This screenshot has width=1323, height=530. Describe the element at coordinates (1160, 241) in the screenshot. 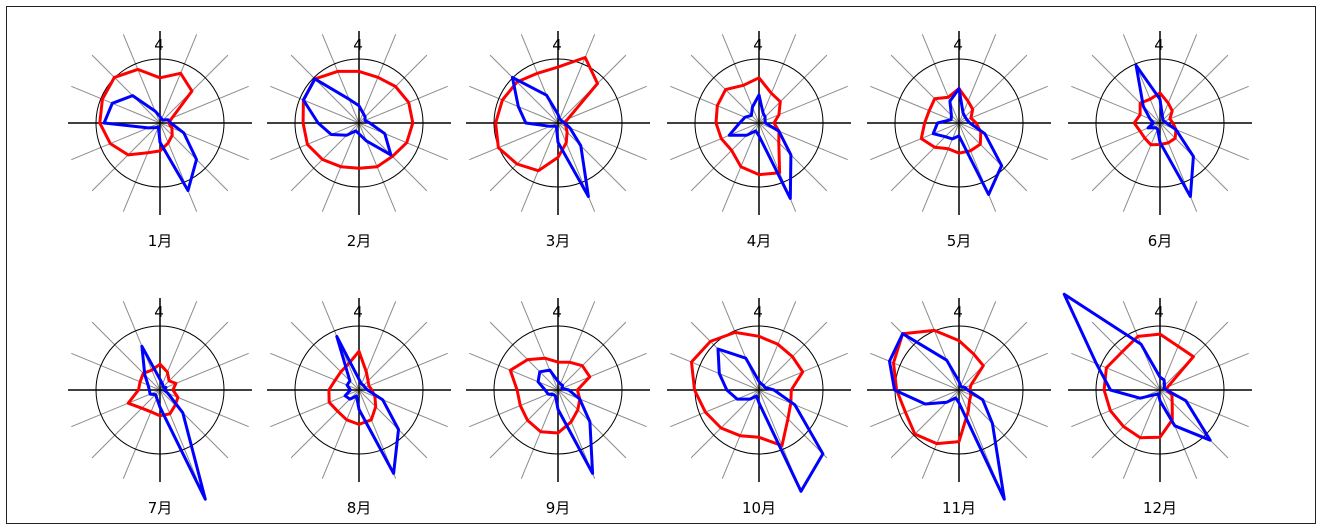

I see `month-label: 6月` at that location.